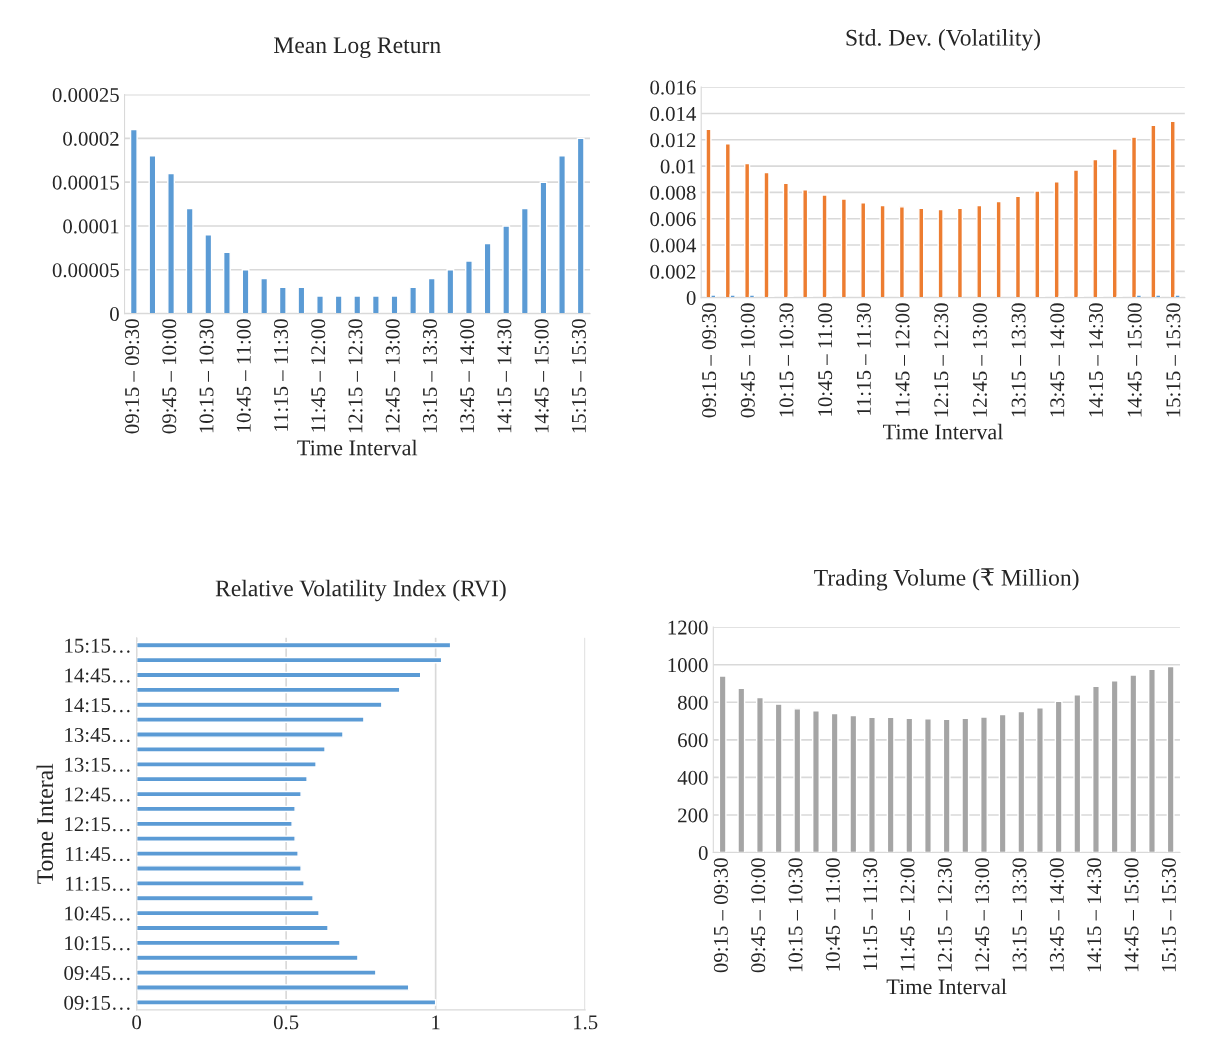 Image resolution: width=1209 pixels, height=1063 pixels. I want to click on y-tick-label: 0.002, so click(673, 271).